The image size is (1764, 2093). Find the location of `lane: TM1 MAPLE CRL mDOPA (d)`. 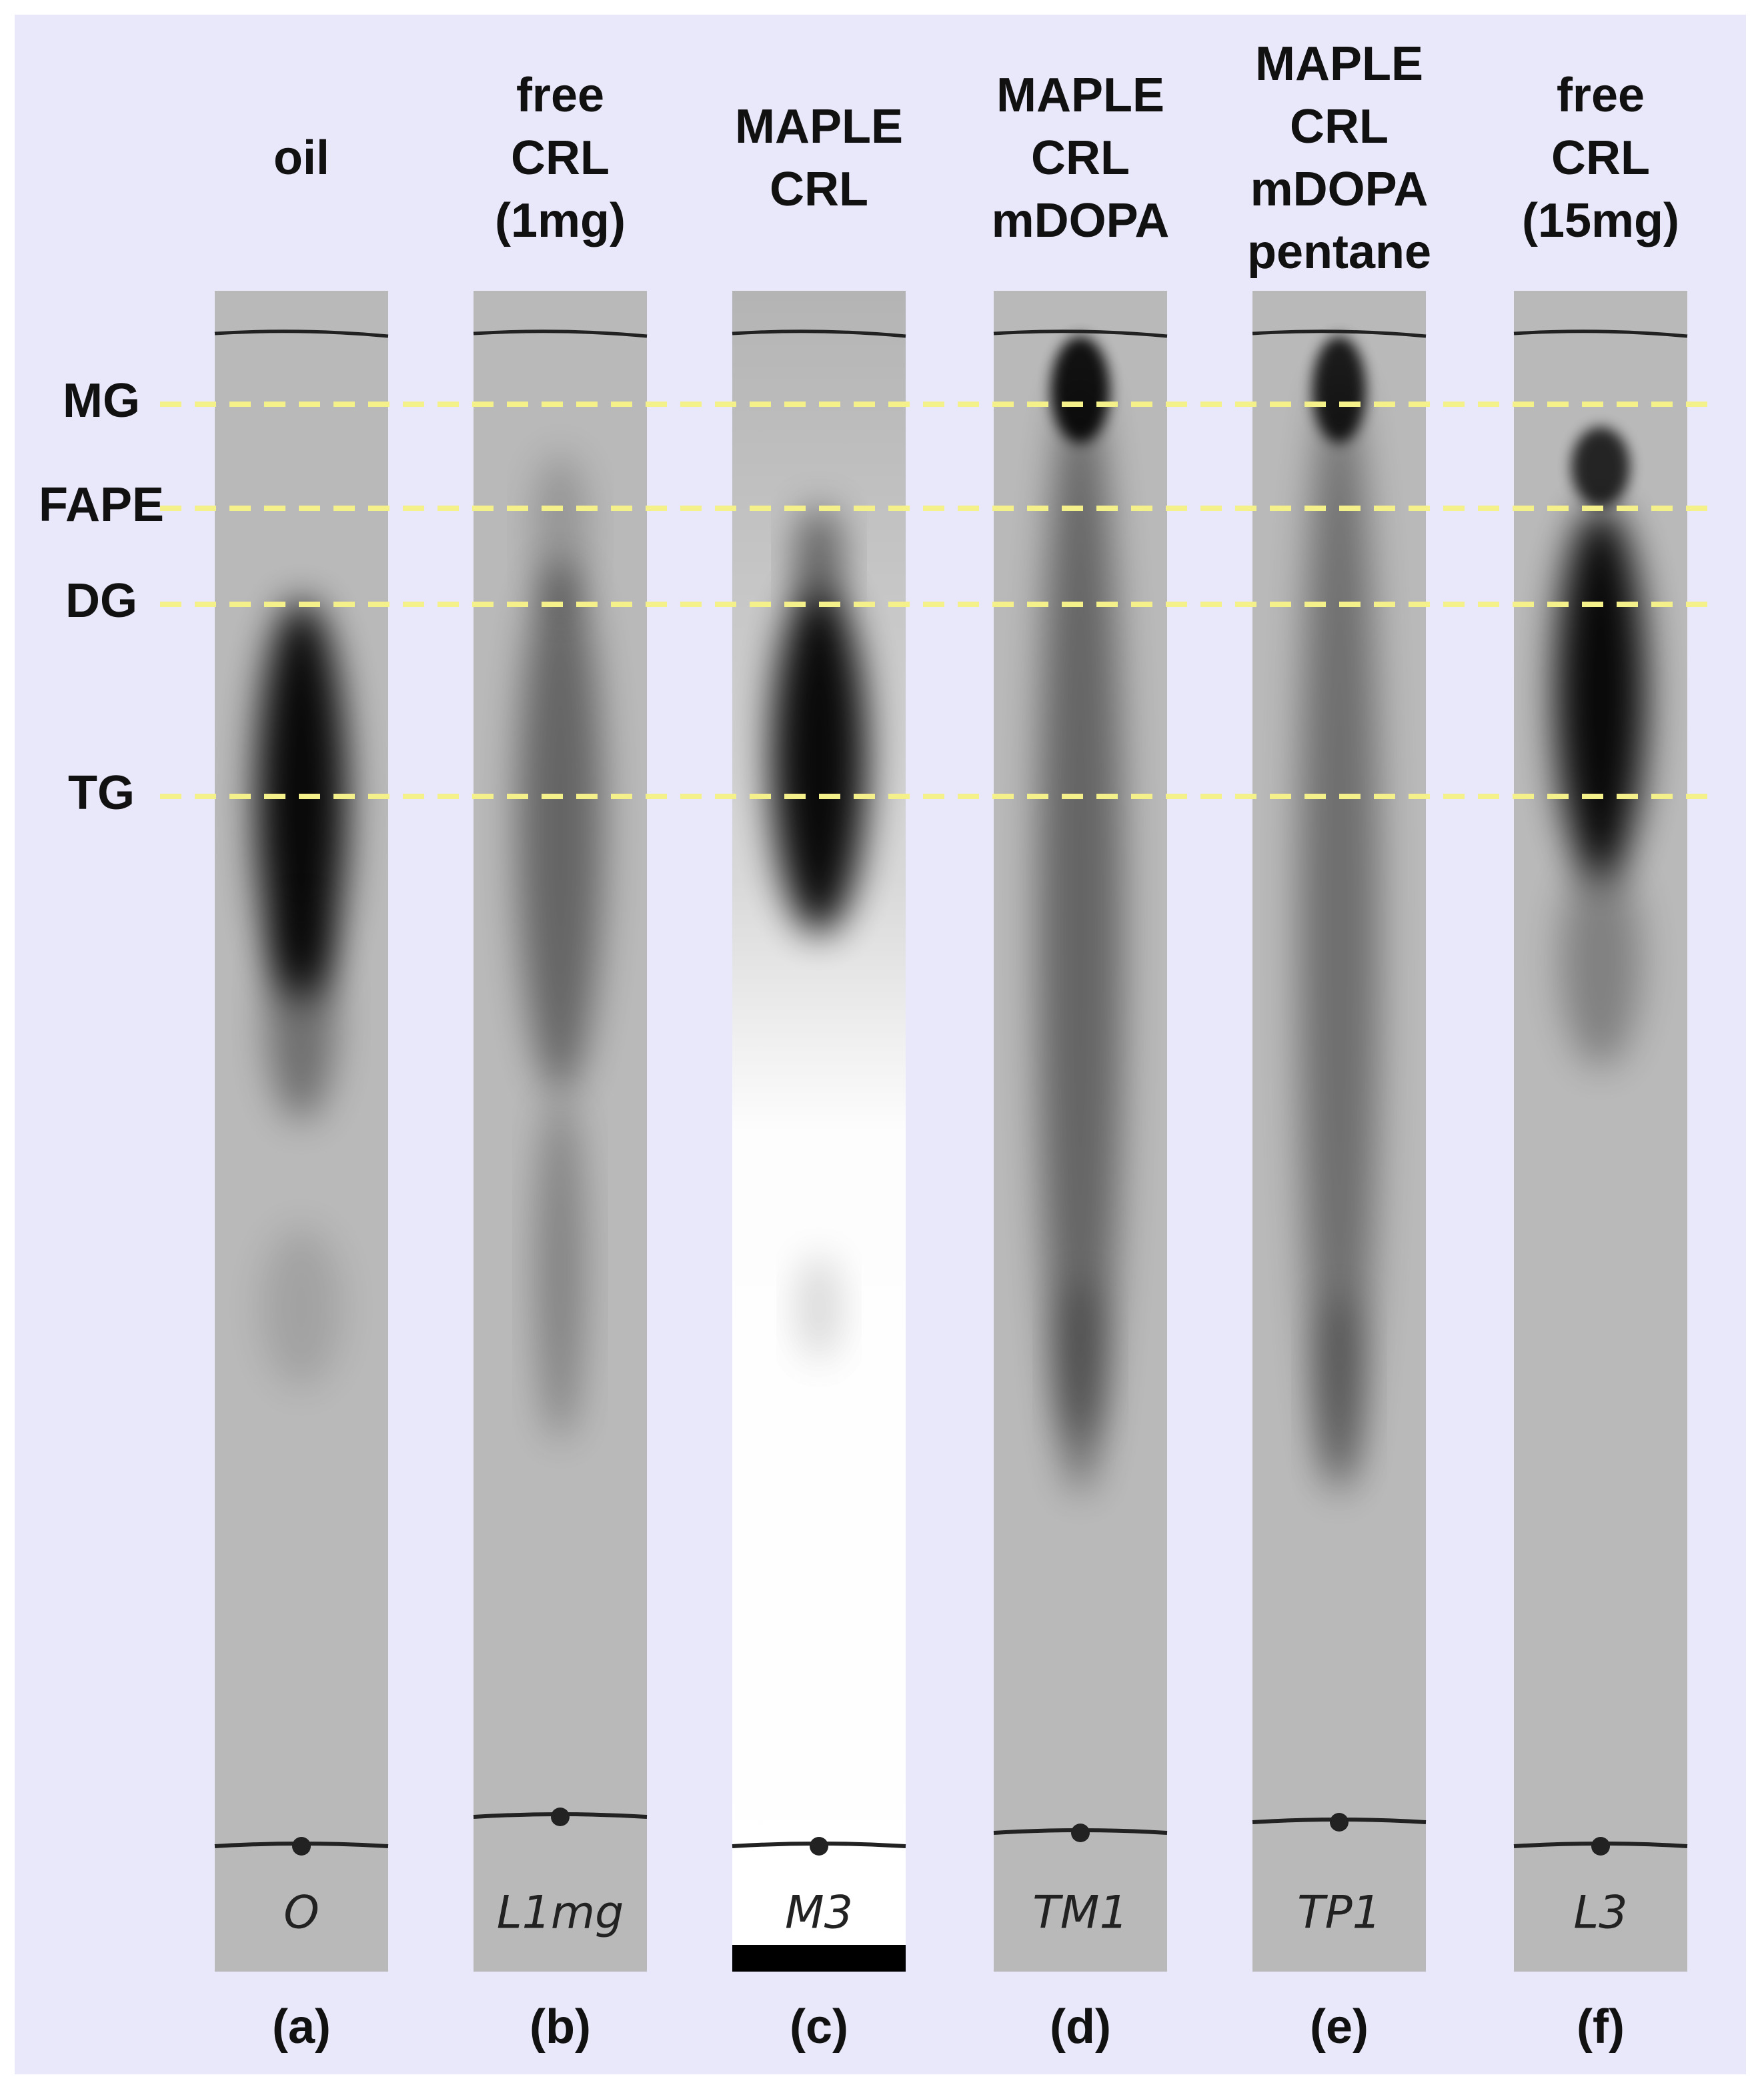

lane: TM1 MAPLE CRL mDOPA (d) is located at coordinates (1081, 1061).